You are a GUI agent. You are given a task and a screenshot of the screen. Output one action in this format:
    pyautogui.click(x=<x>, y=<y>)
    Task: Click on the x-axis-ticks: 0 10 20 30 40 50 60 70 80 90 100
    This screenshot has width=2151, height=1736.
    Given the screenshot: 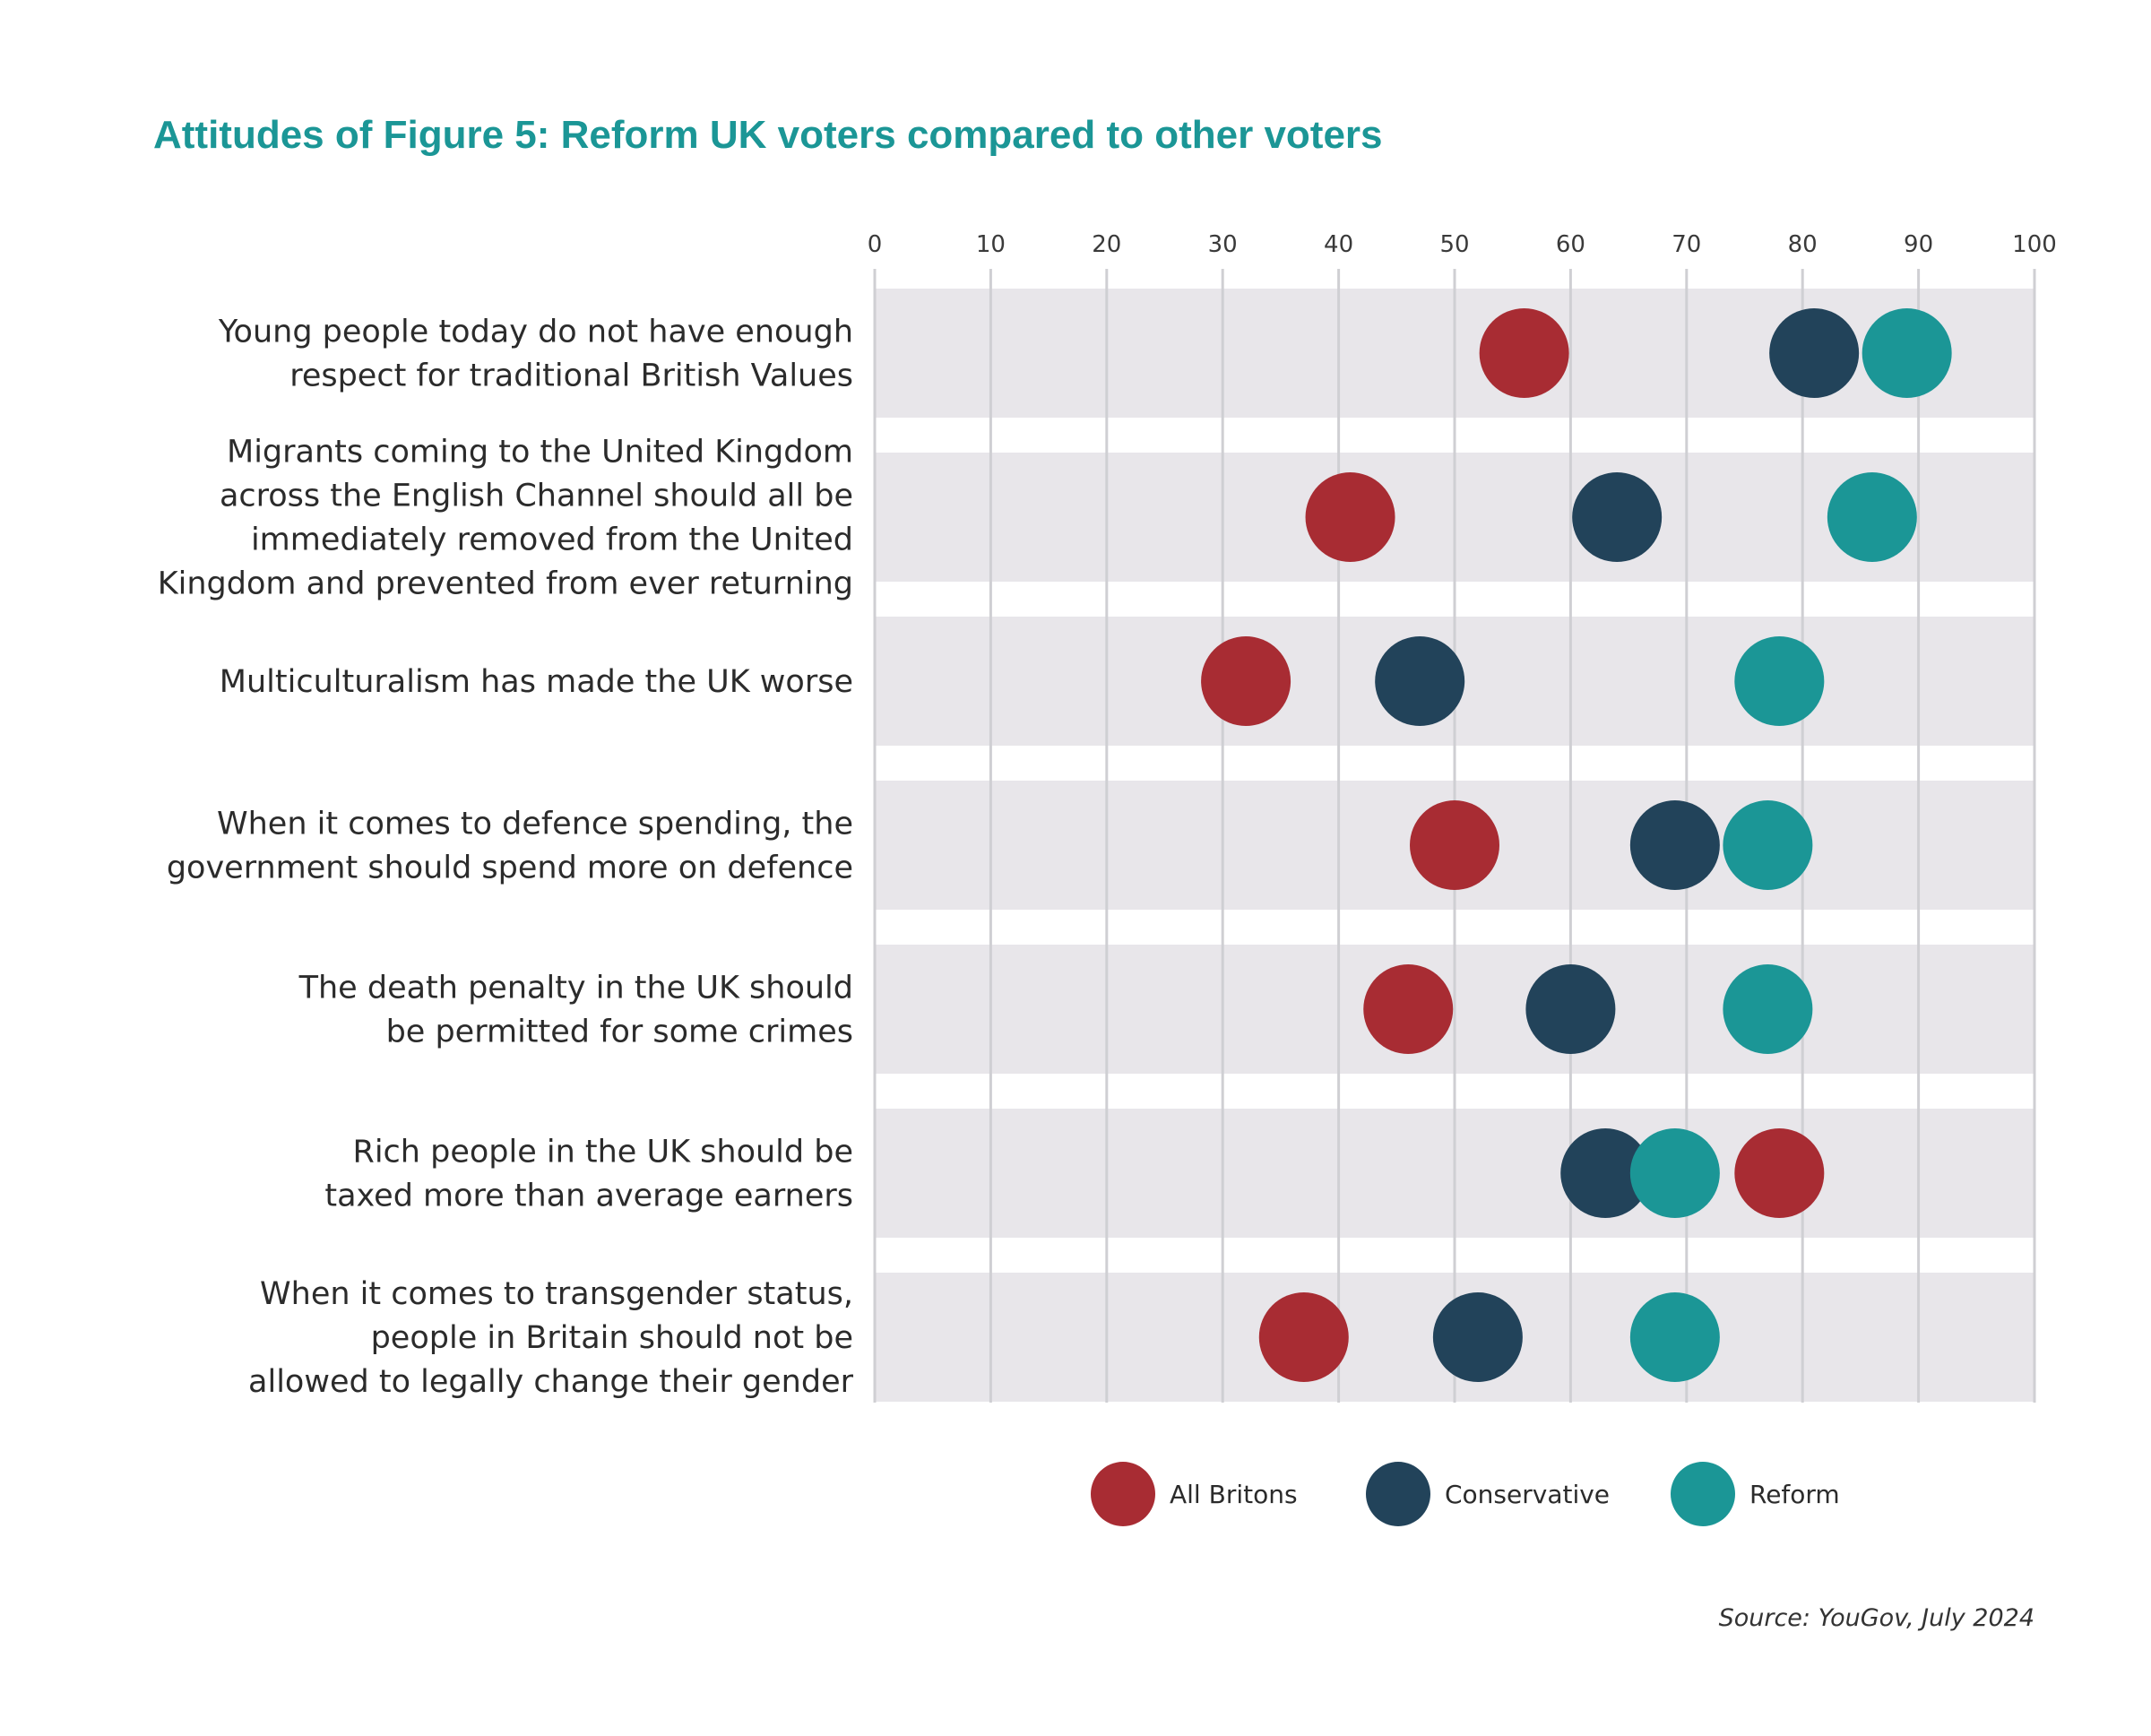 What is the action you would take?
    pyautogui.click(x=1462, y=245)
    